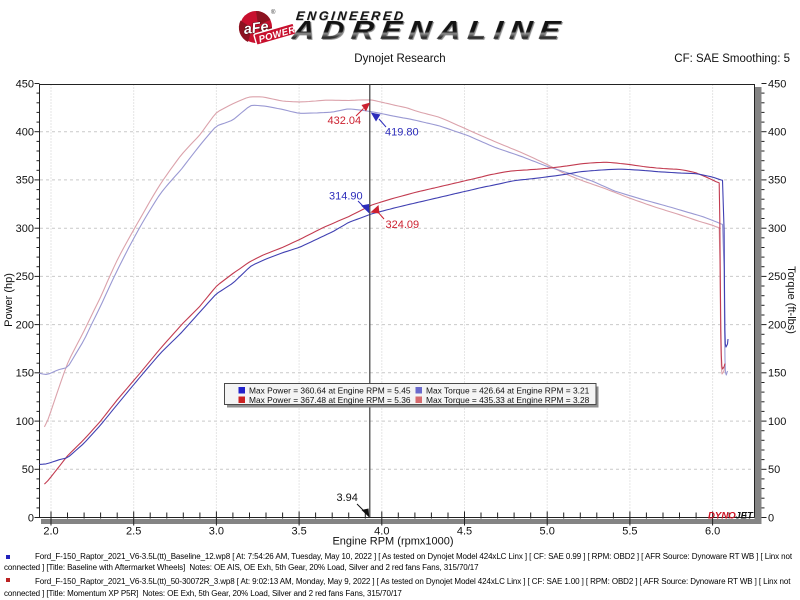  I want to click on svg-text: 5.0, so click(547, 532).